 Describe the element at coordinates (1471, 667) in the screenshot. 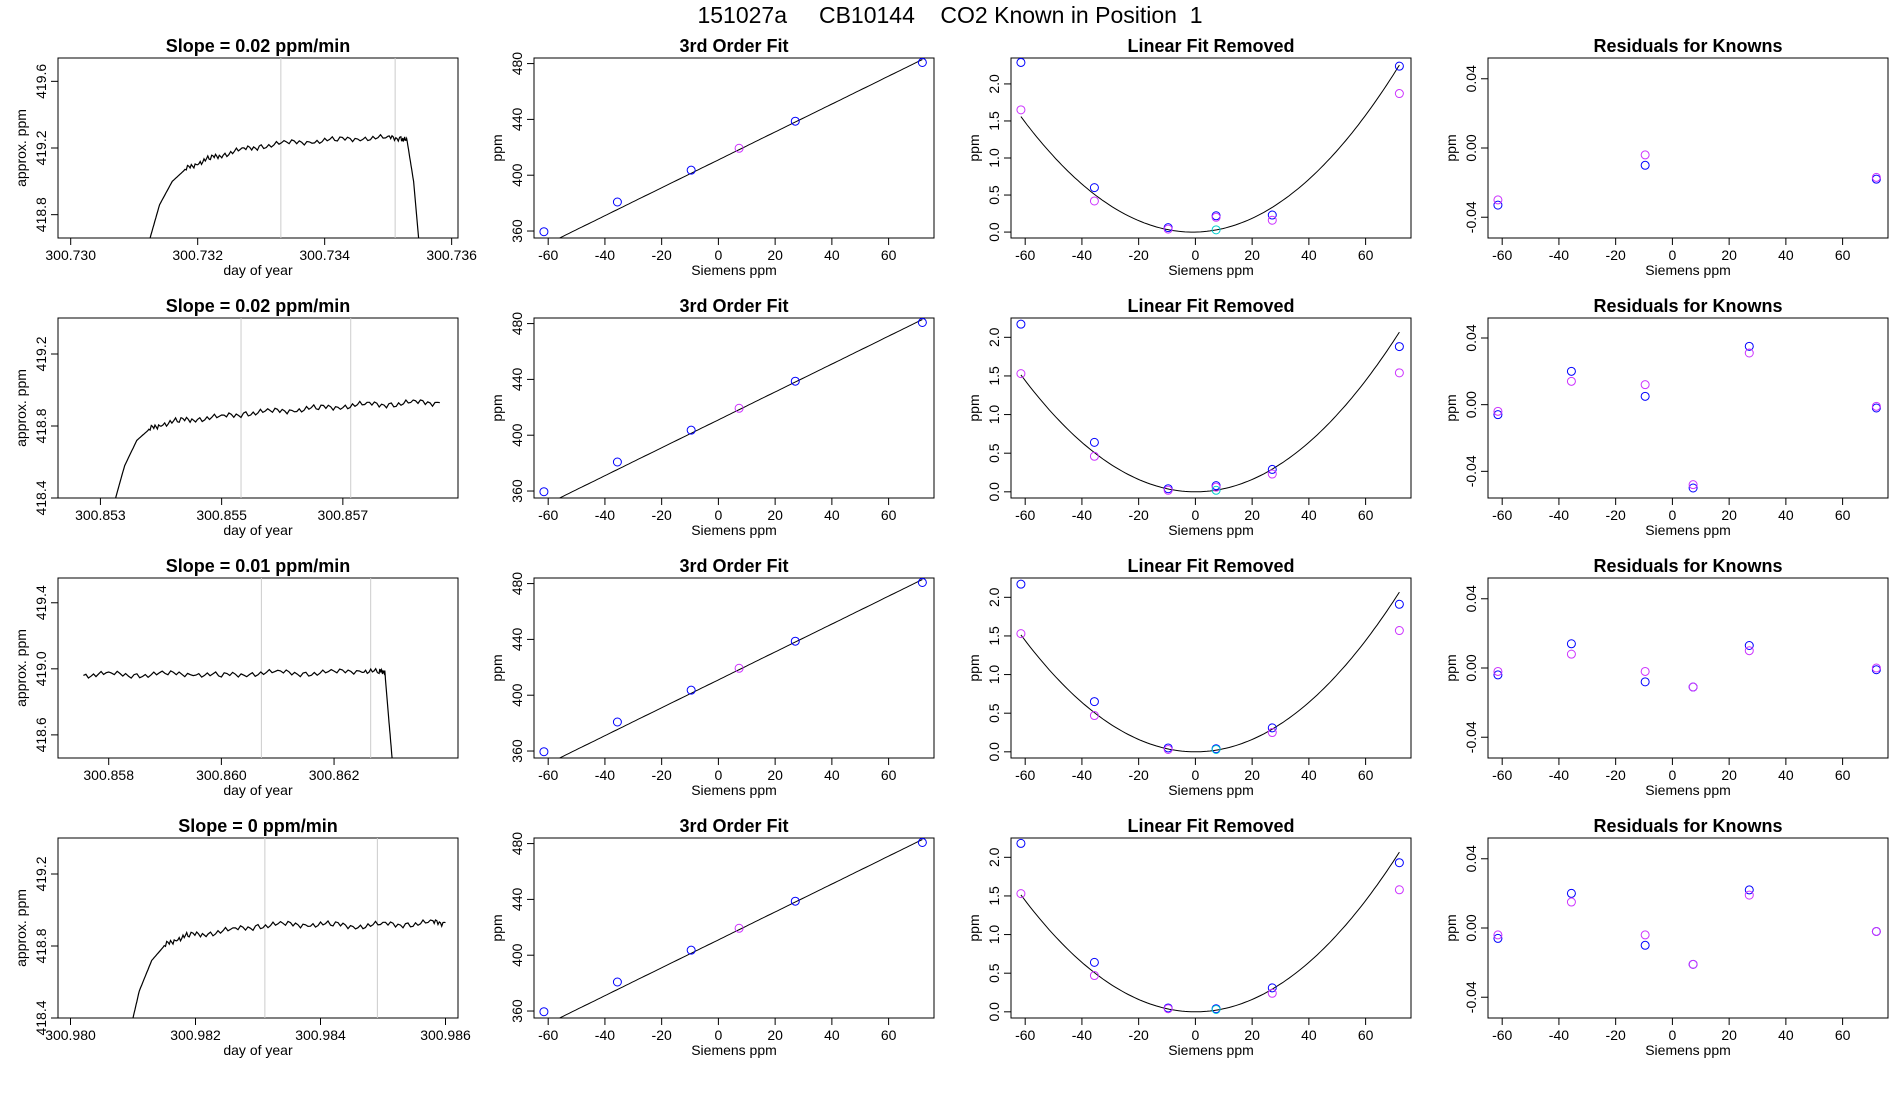

I see `y-tick-label: 0.00` at that location.